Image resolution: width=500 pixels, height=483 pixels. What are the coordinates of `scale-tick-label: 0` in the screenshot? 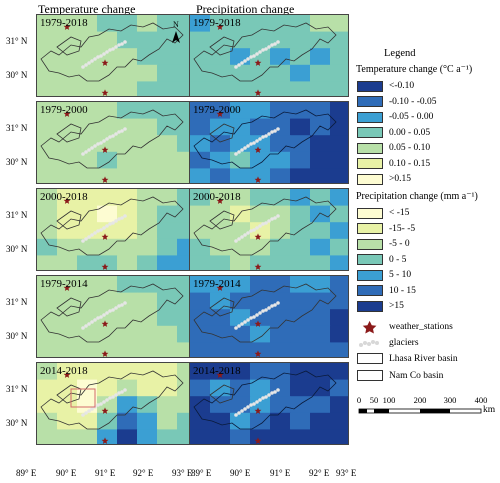 It's located at (359, 400).